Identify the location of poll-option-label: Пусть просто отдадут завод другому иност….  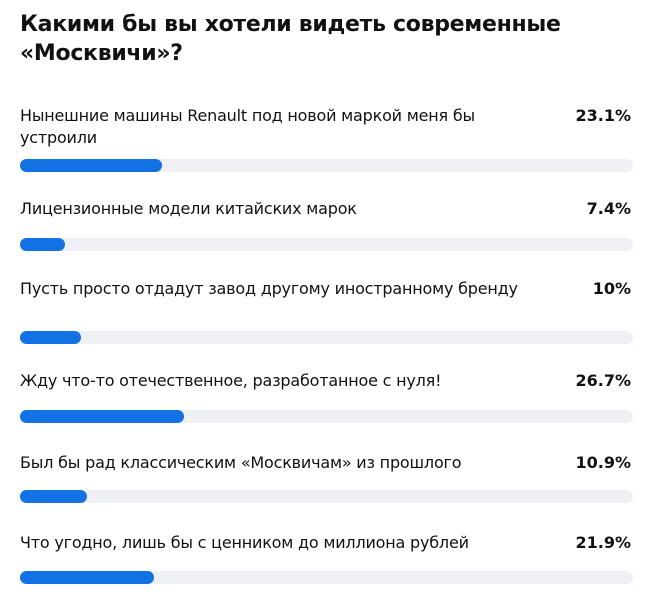
(269, 288).